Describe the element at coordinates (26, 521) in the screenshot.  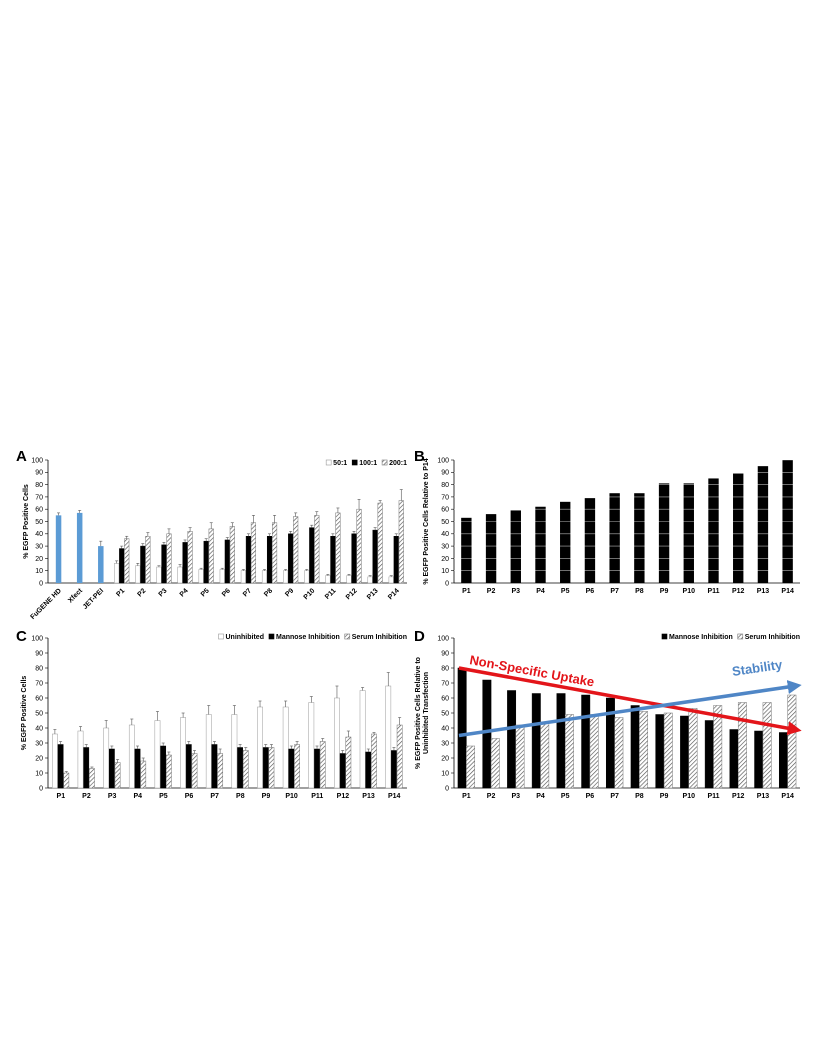
I see `a-y-axis-label: % EGFP Positive Cells` at that location.